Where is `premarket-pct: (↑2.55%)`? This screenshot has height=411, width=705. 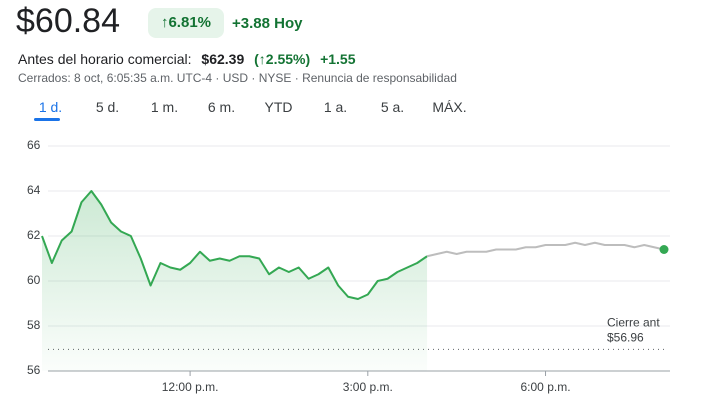
premarket-pct: (↑2.55%) is located at coordinates (282, 59).